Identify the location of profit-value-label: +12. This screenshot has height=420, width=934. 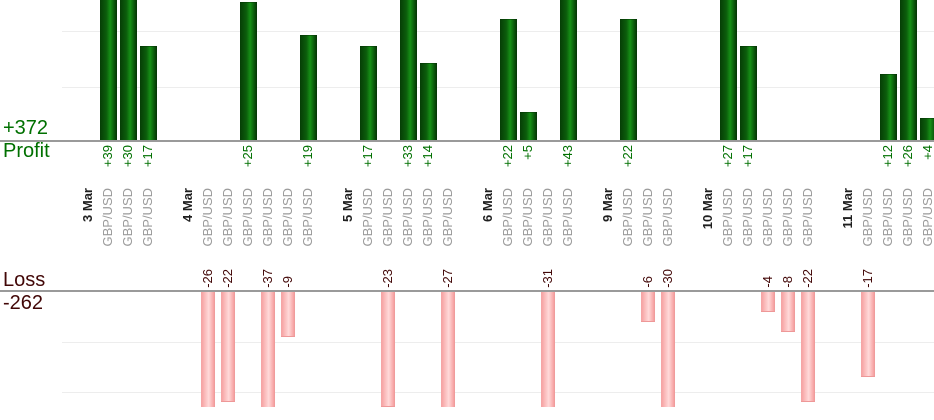
(887, 156).